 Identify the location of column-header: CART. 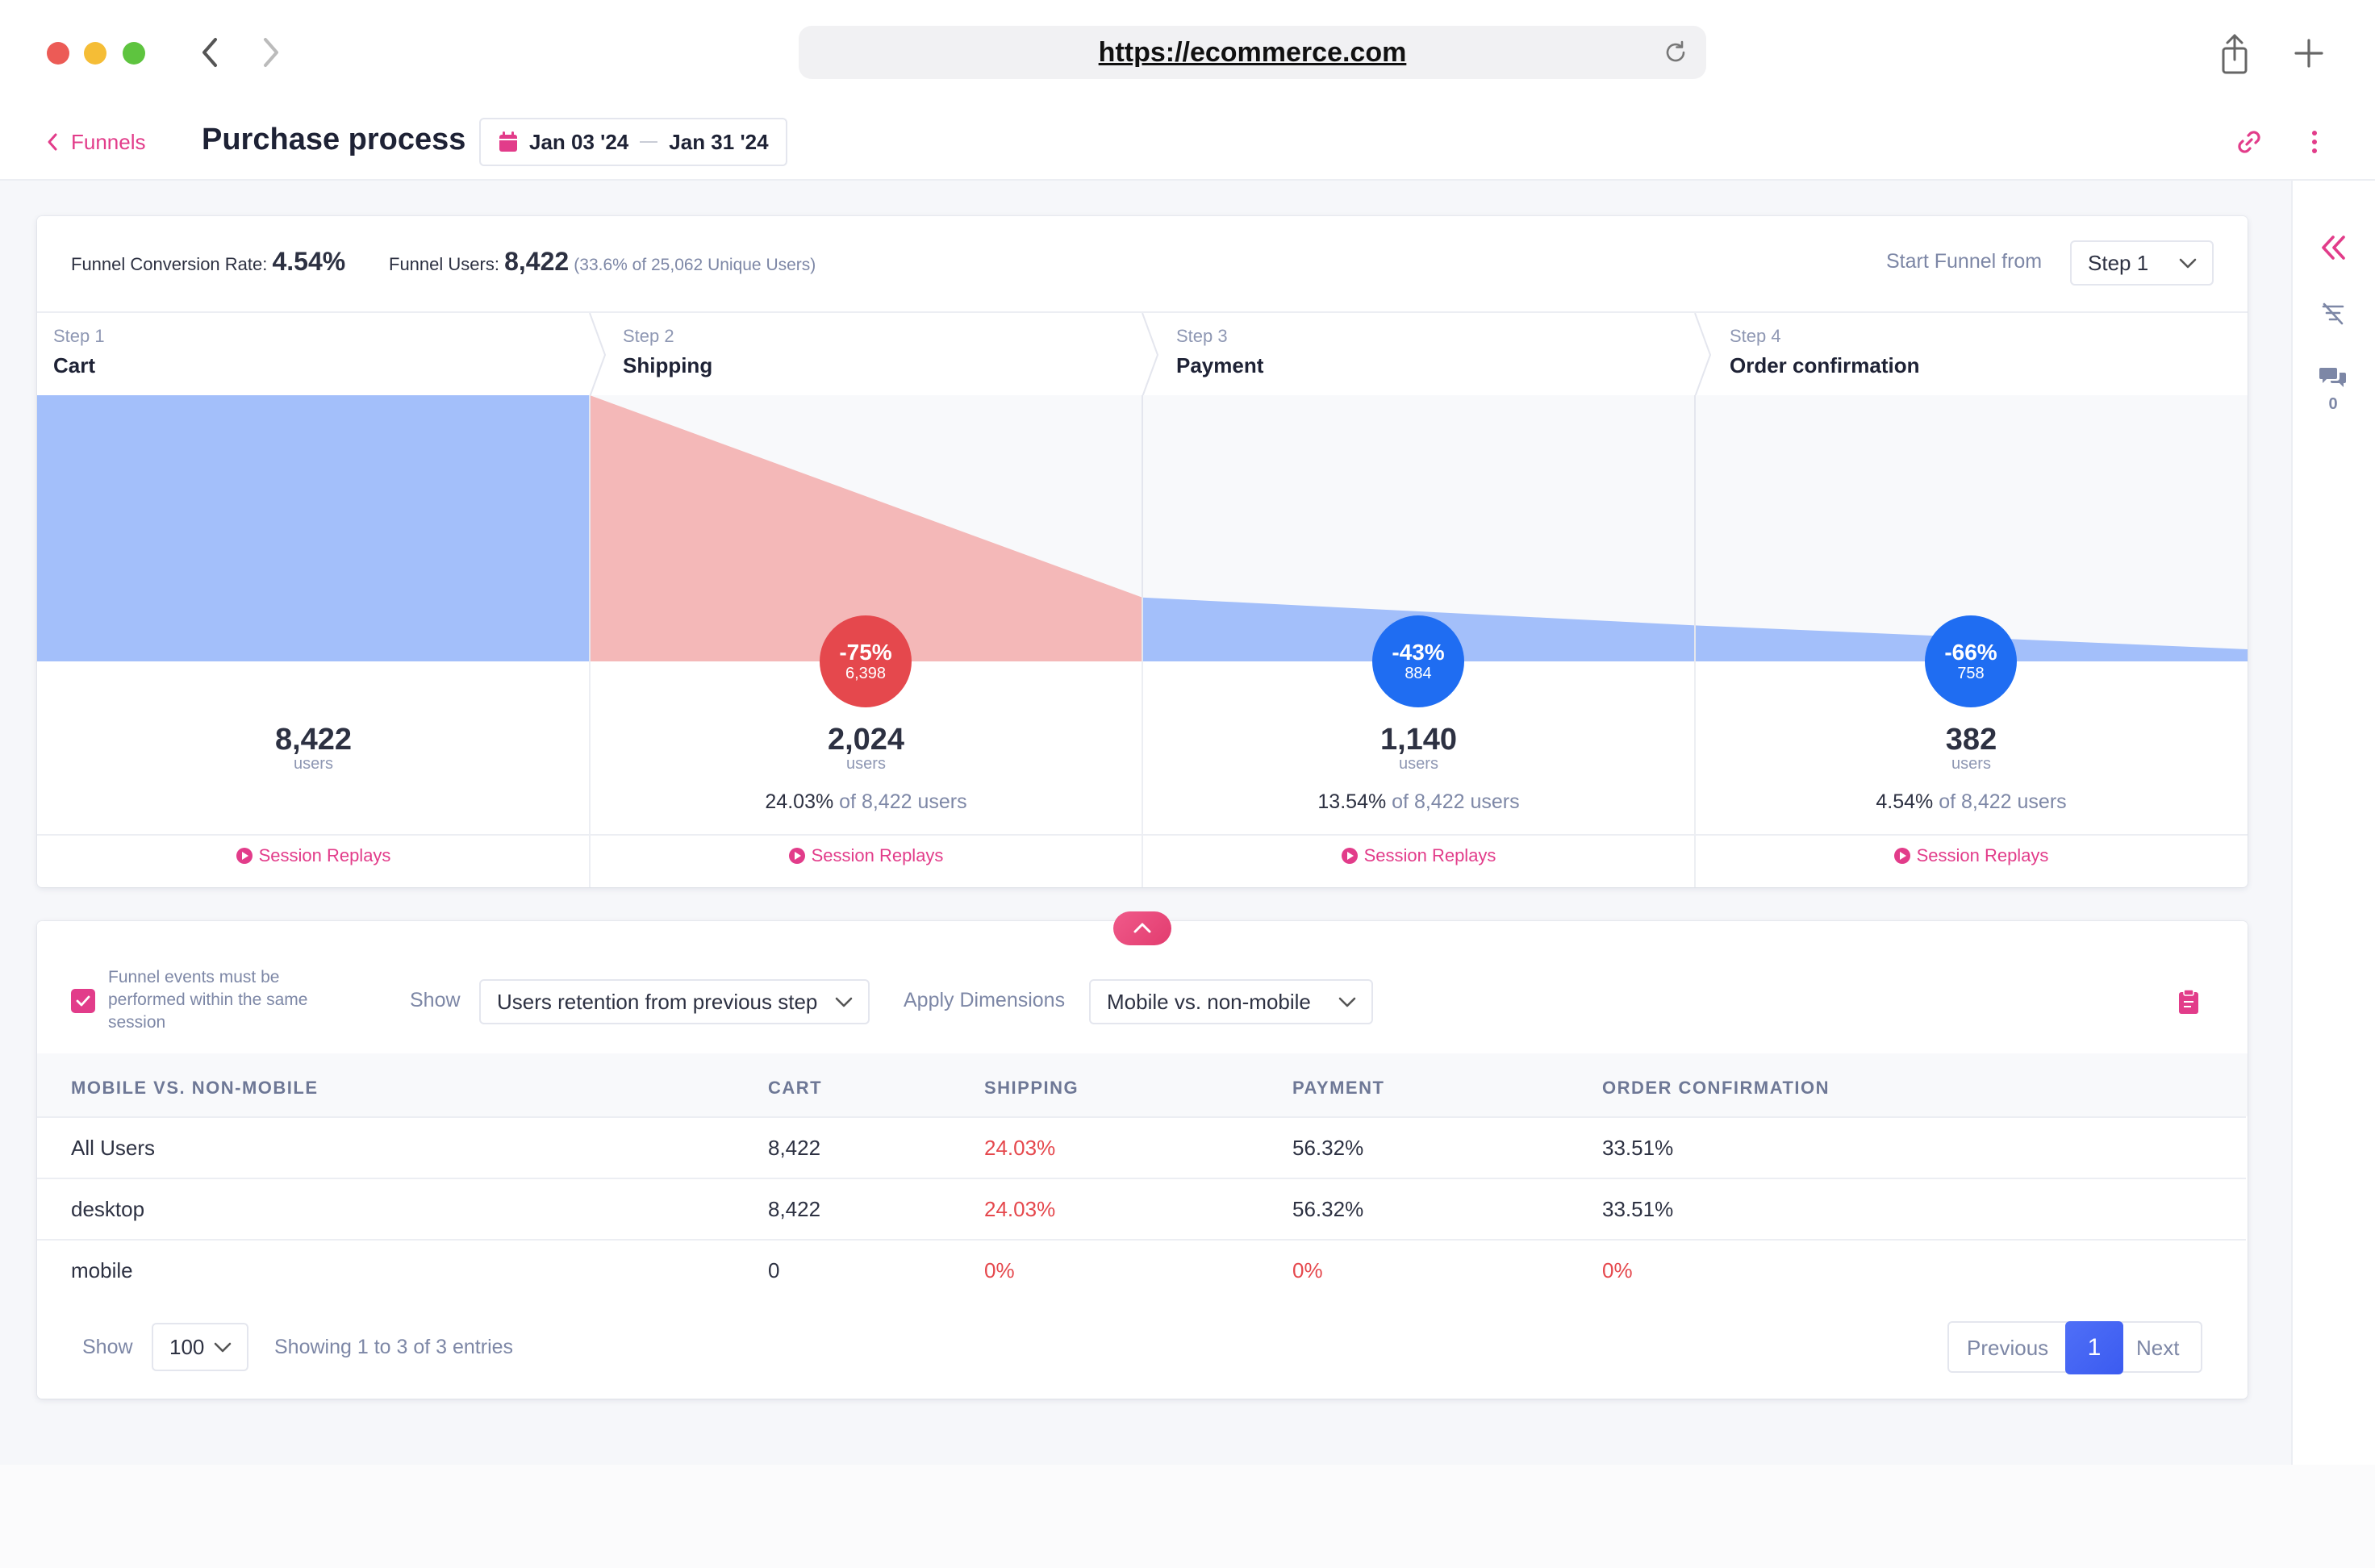
(795, 1088).